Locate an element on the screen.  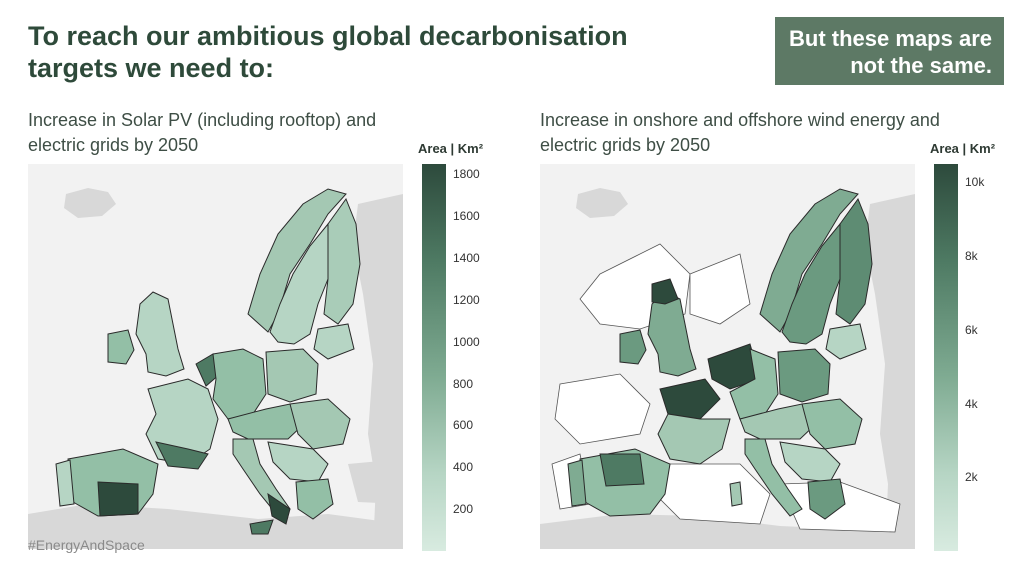
solar-legend-tick: 1200 is located at coordinates (466, 299).